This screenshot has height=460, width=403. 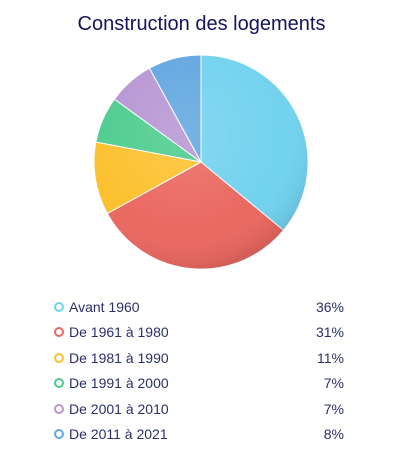 I want to click on legend-item: De 2011 à 2021 8%, so click(x=201, y=434).